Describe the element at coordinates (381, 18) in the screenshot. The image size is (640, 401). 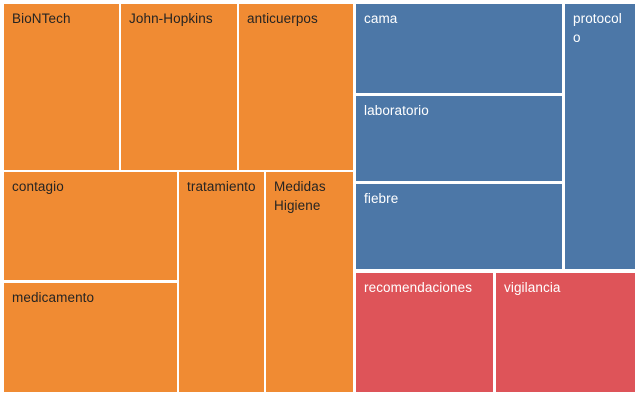
I see `tile-label: cama` at that location.